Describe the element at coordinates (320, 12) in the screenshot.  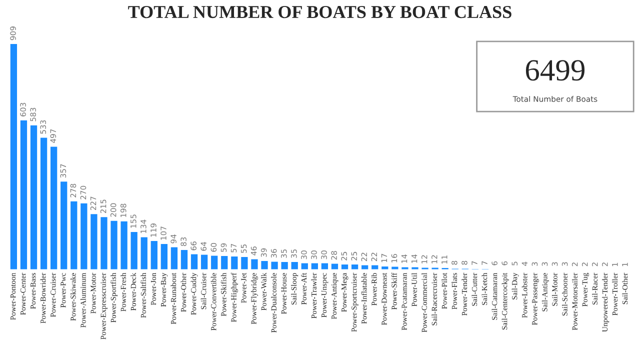
I see `chart-title: TOTAL NUMBER OF BOATS BY BOAT CLASS` at that location.